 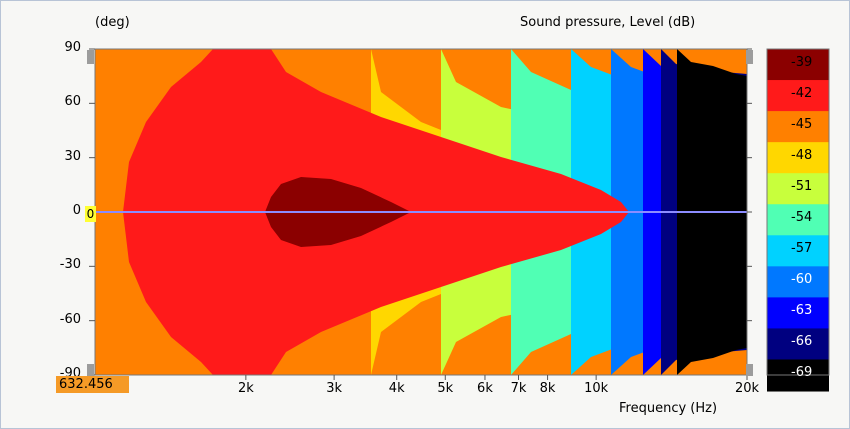 I want to click on y-tick-label: -30, so click(x=70, y=265).